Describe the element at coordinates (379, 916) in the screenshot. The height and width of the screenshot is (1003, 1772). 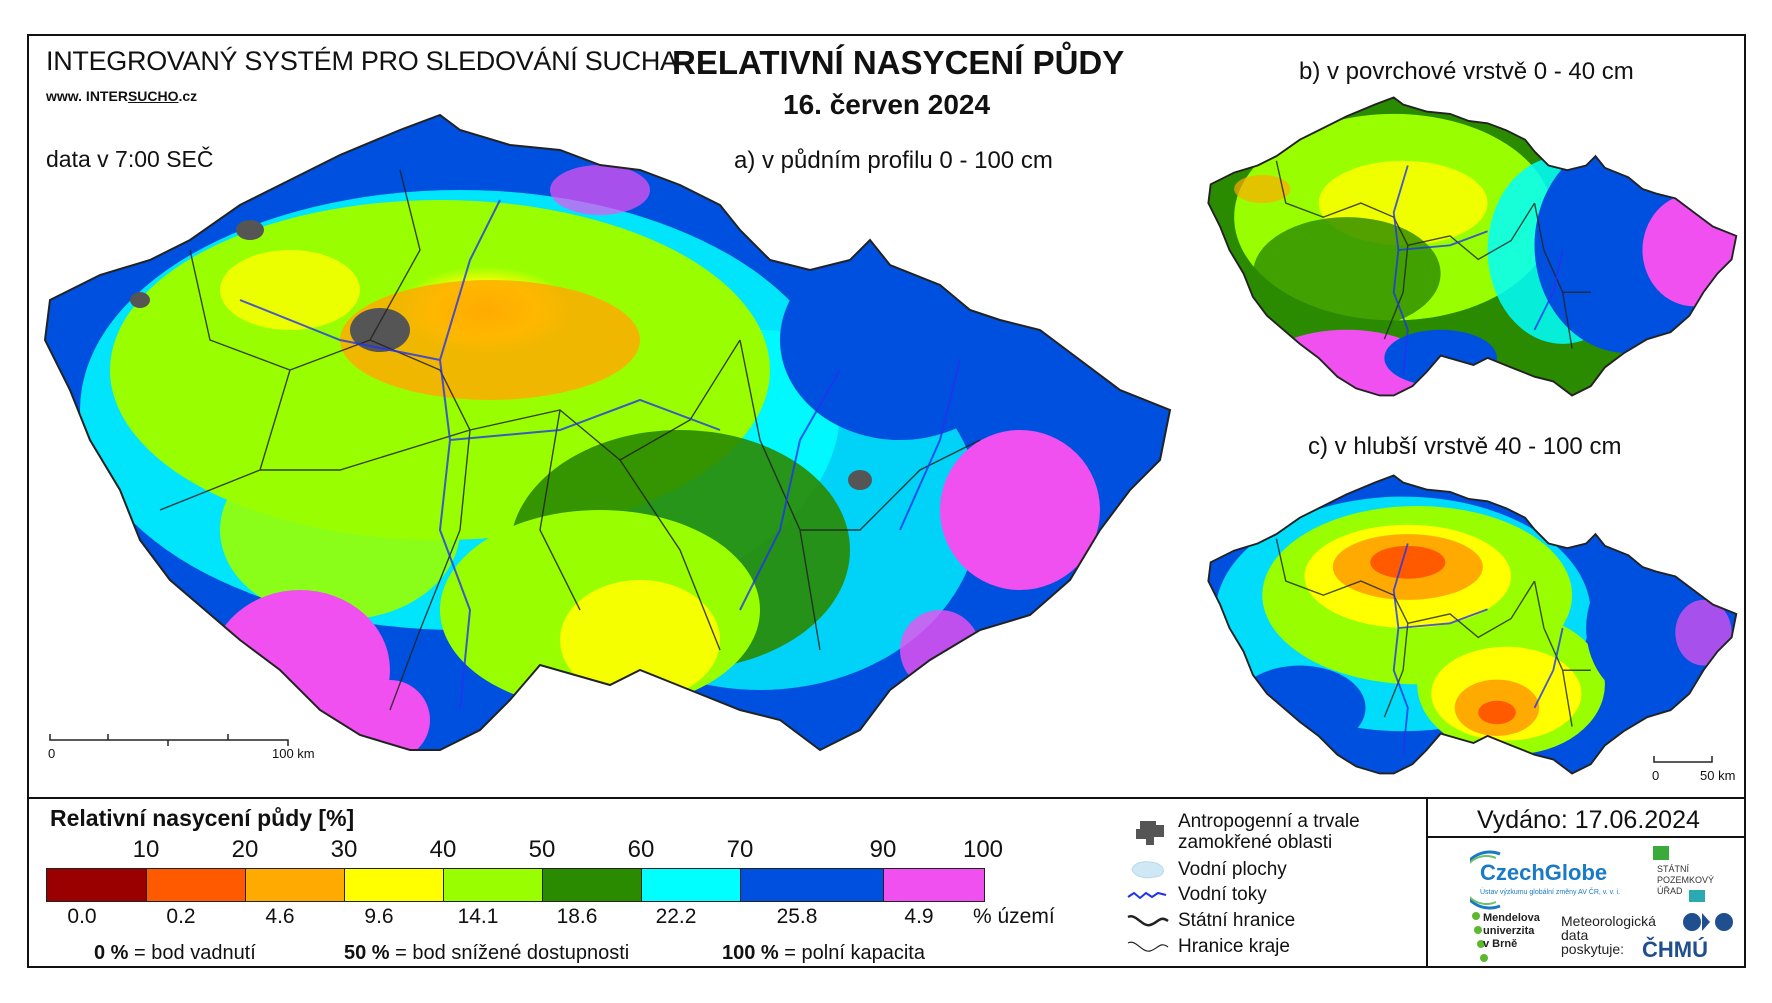
I see `area-pct-label: 9.6` at that location.